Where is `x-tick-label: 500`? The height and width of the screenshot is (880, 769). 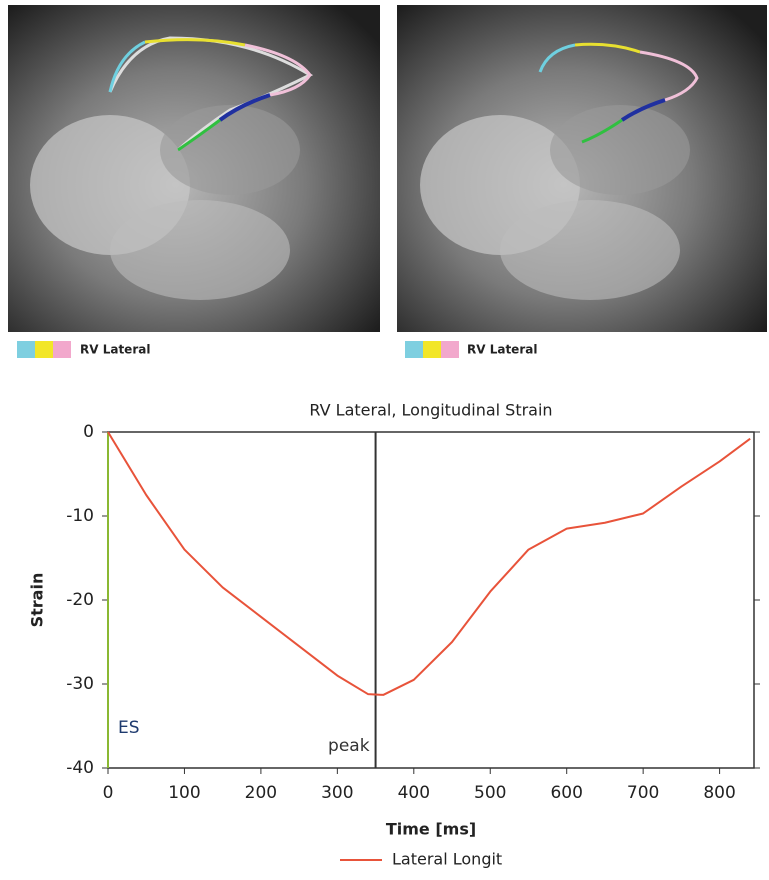
x-tick-label: 500 is located at coordinates (490, 793).